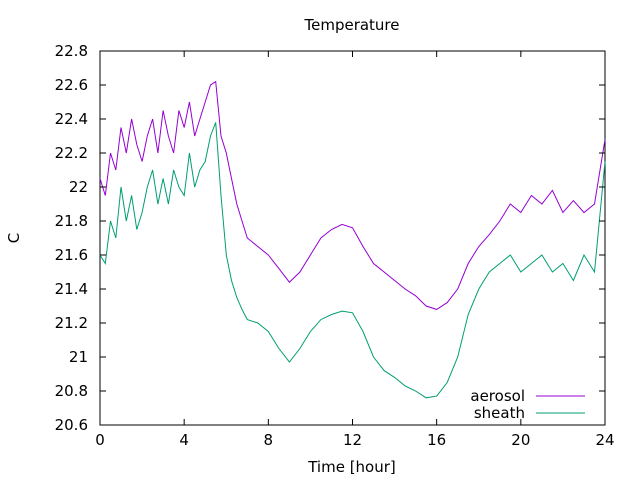 The image size is (640, 480). Describe the element at coordinates (436, 440) in the screenshot. I see `x-tick-label: 16` at that location.